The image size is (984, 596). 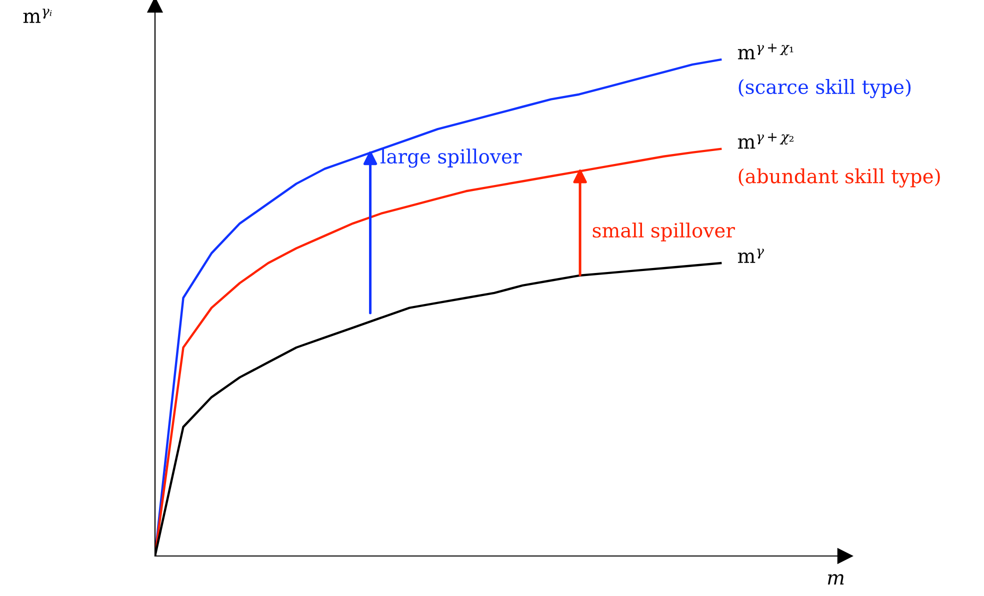 What do you see at coordinates (824, 88) in the screenshot?
I see `text: (scarce skill type)` at bounding box center [824, 88].